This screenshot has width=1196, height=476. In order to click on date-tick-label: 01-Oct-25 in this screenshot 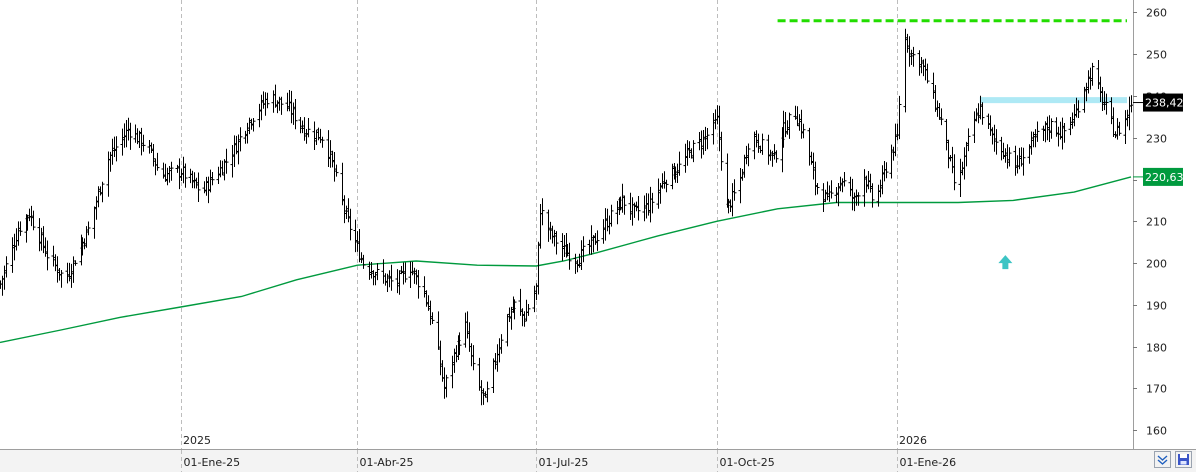, I will do `click(747, 462)`.